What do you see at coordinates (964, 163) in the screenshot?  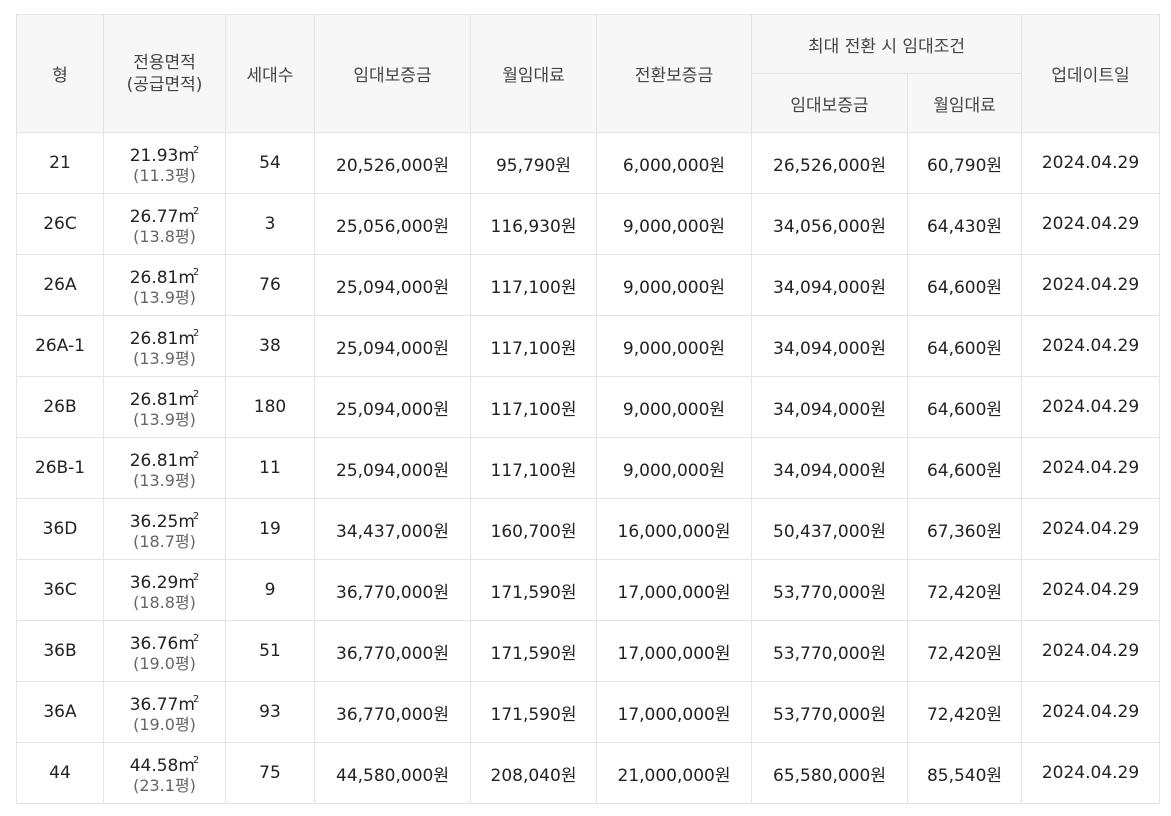 I see `cell-max-monthly-rent: 60,790원` at bounding box center [964, 163].